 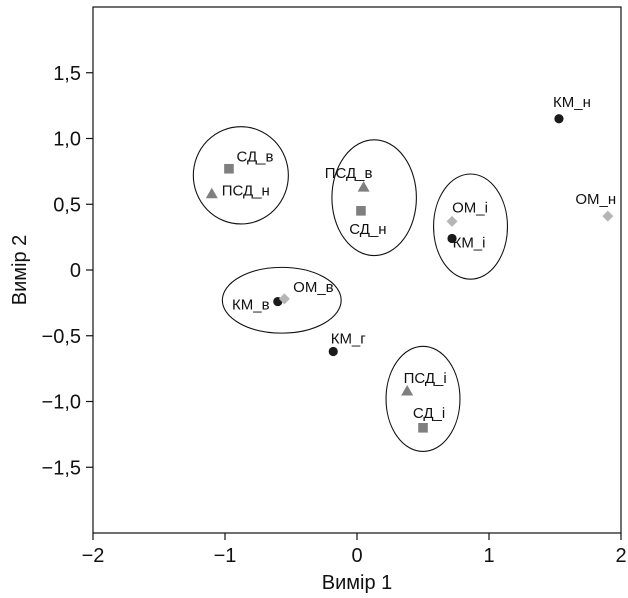 What do you see at coordinates (620, 556) in the screenshot?
I see `x-tick-label: 2` at bounding box center [620, 556].